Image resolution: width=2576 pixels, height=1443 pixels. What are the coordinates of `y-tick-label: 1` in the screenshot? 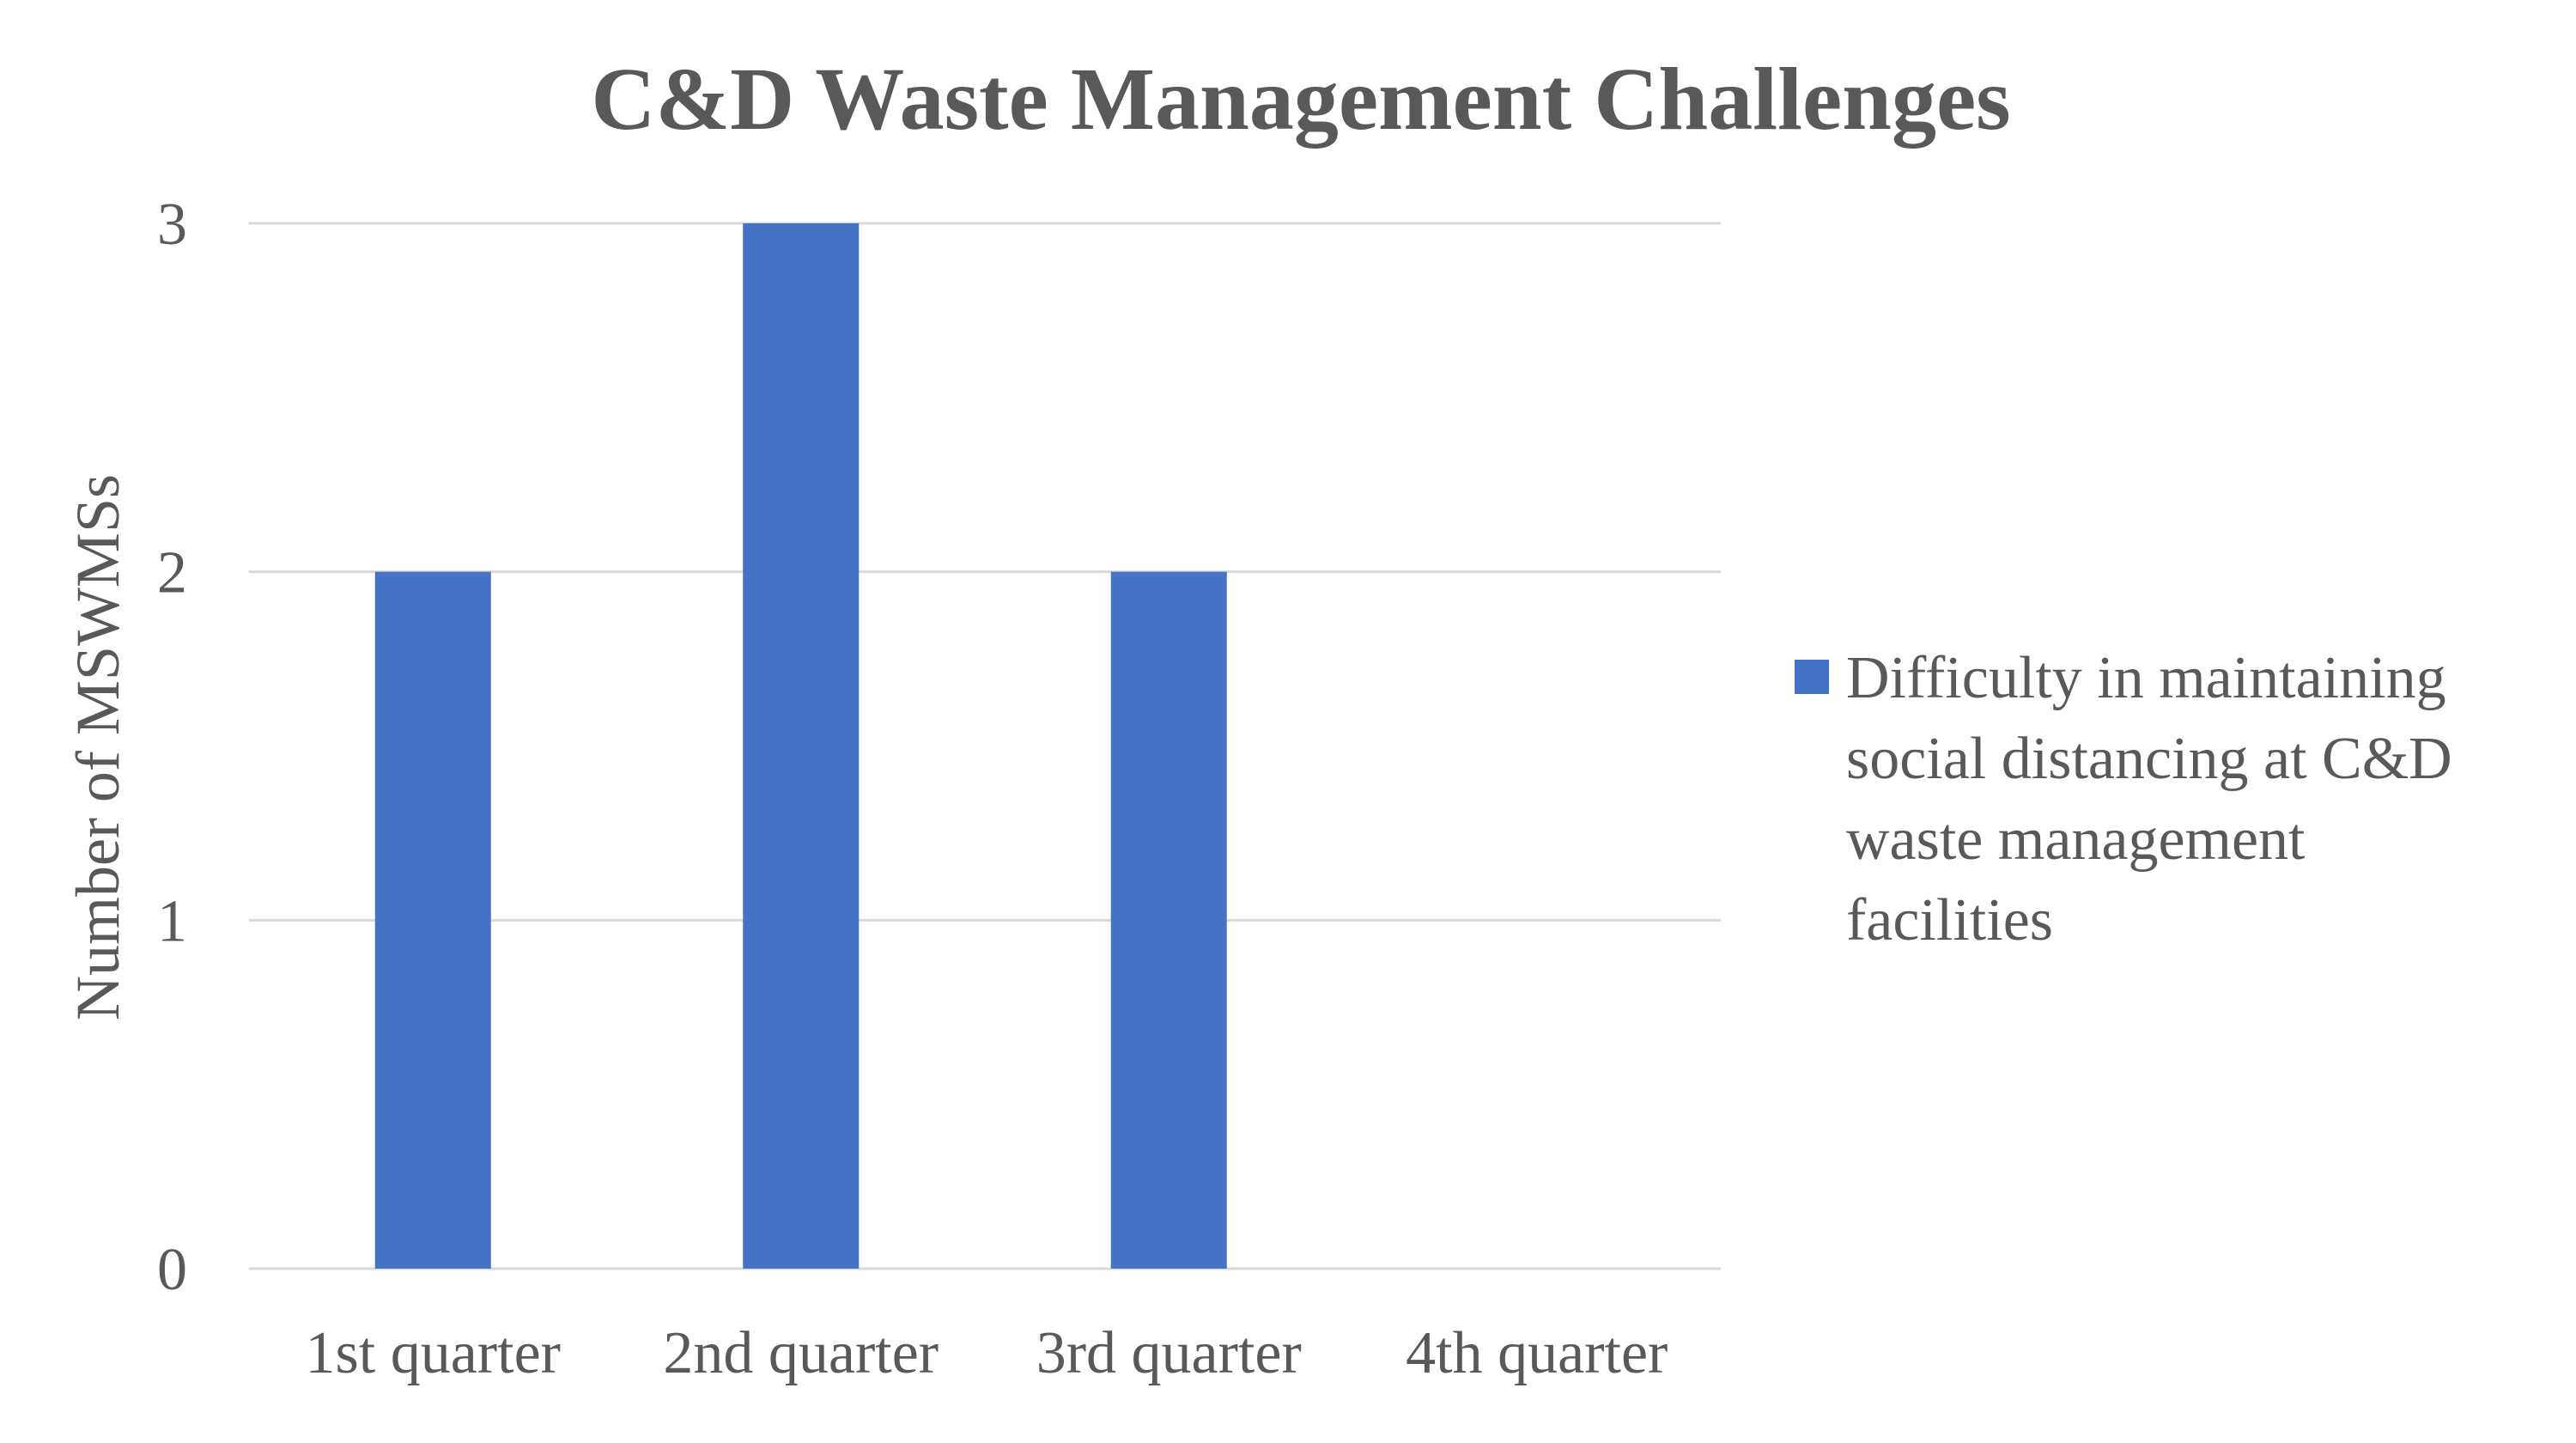 It's located at (172, 921).